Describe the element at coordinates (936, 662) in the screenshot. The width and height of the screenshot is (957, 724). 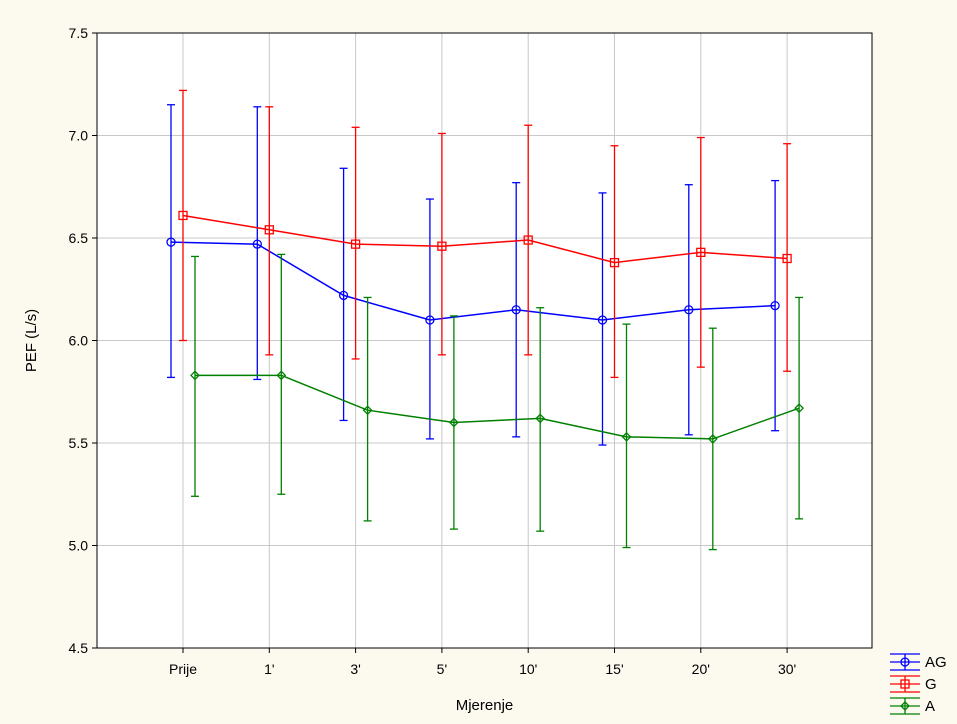
I see `legend-label: AG` at that location.